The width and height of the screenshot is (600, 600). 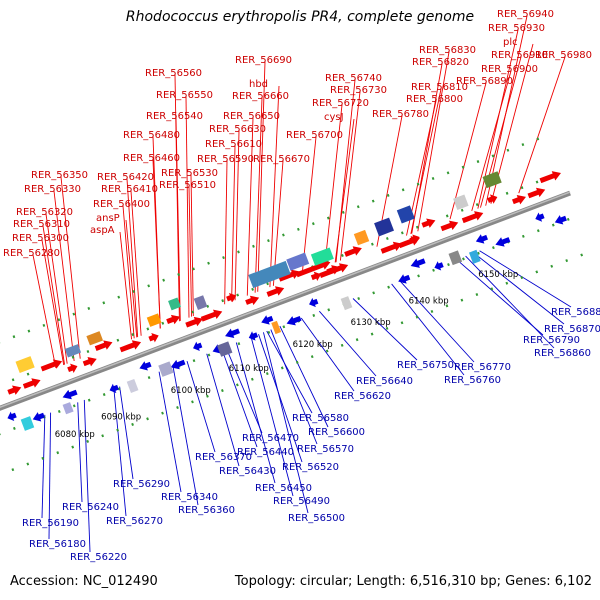 I want to click on reverse-gene-label: RER_56760, so click(x=472, y=380).